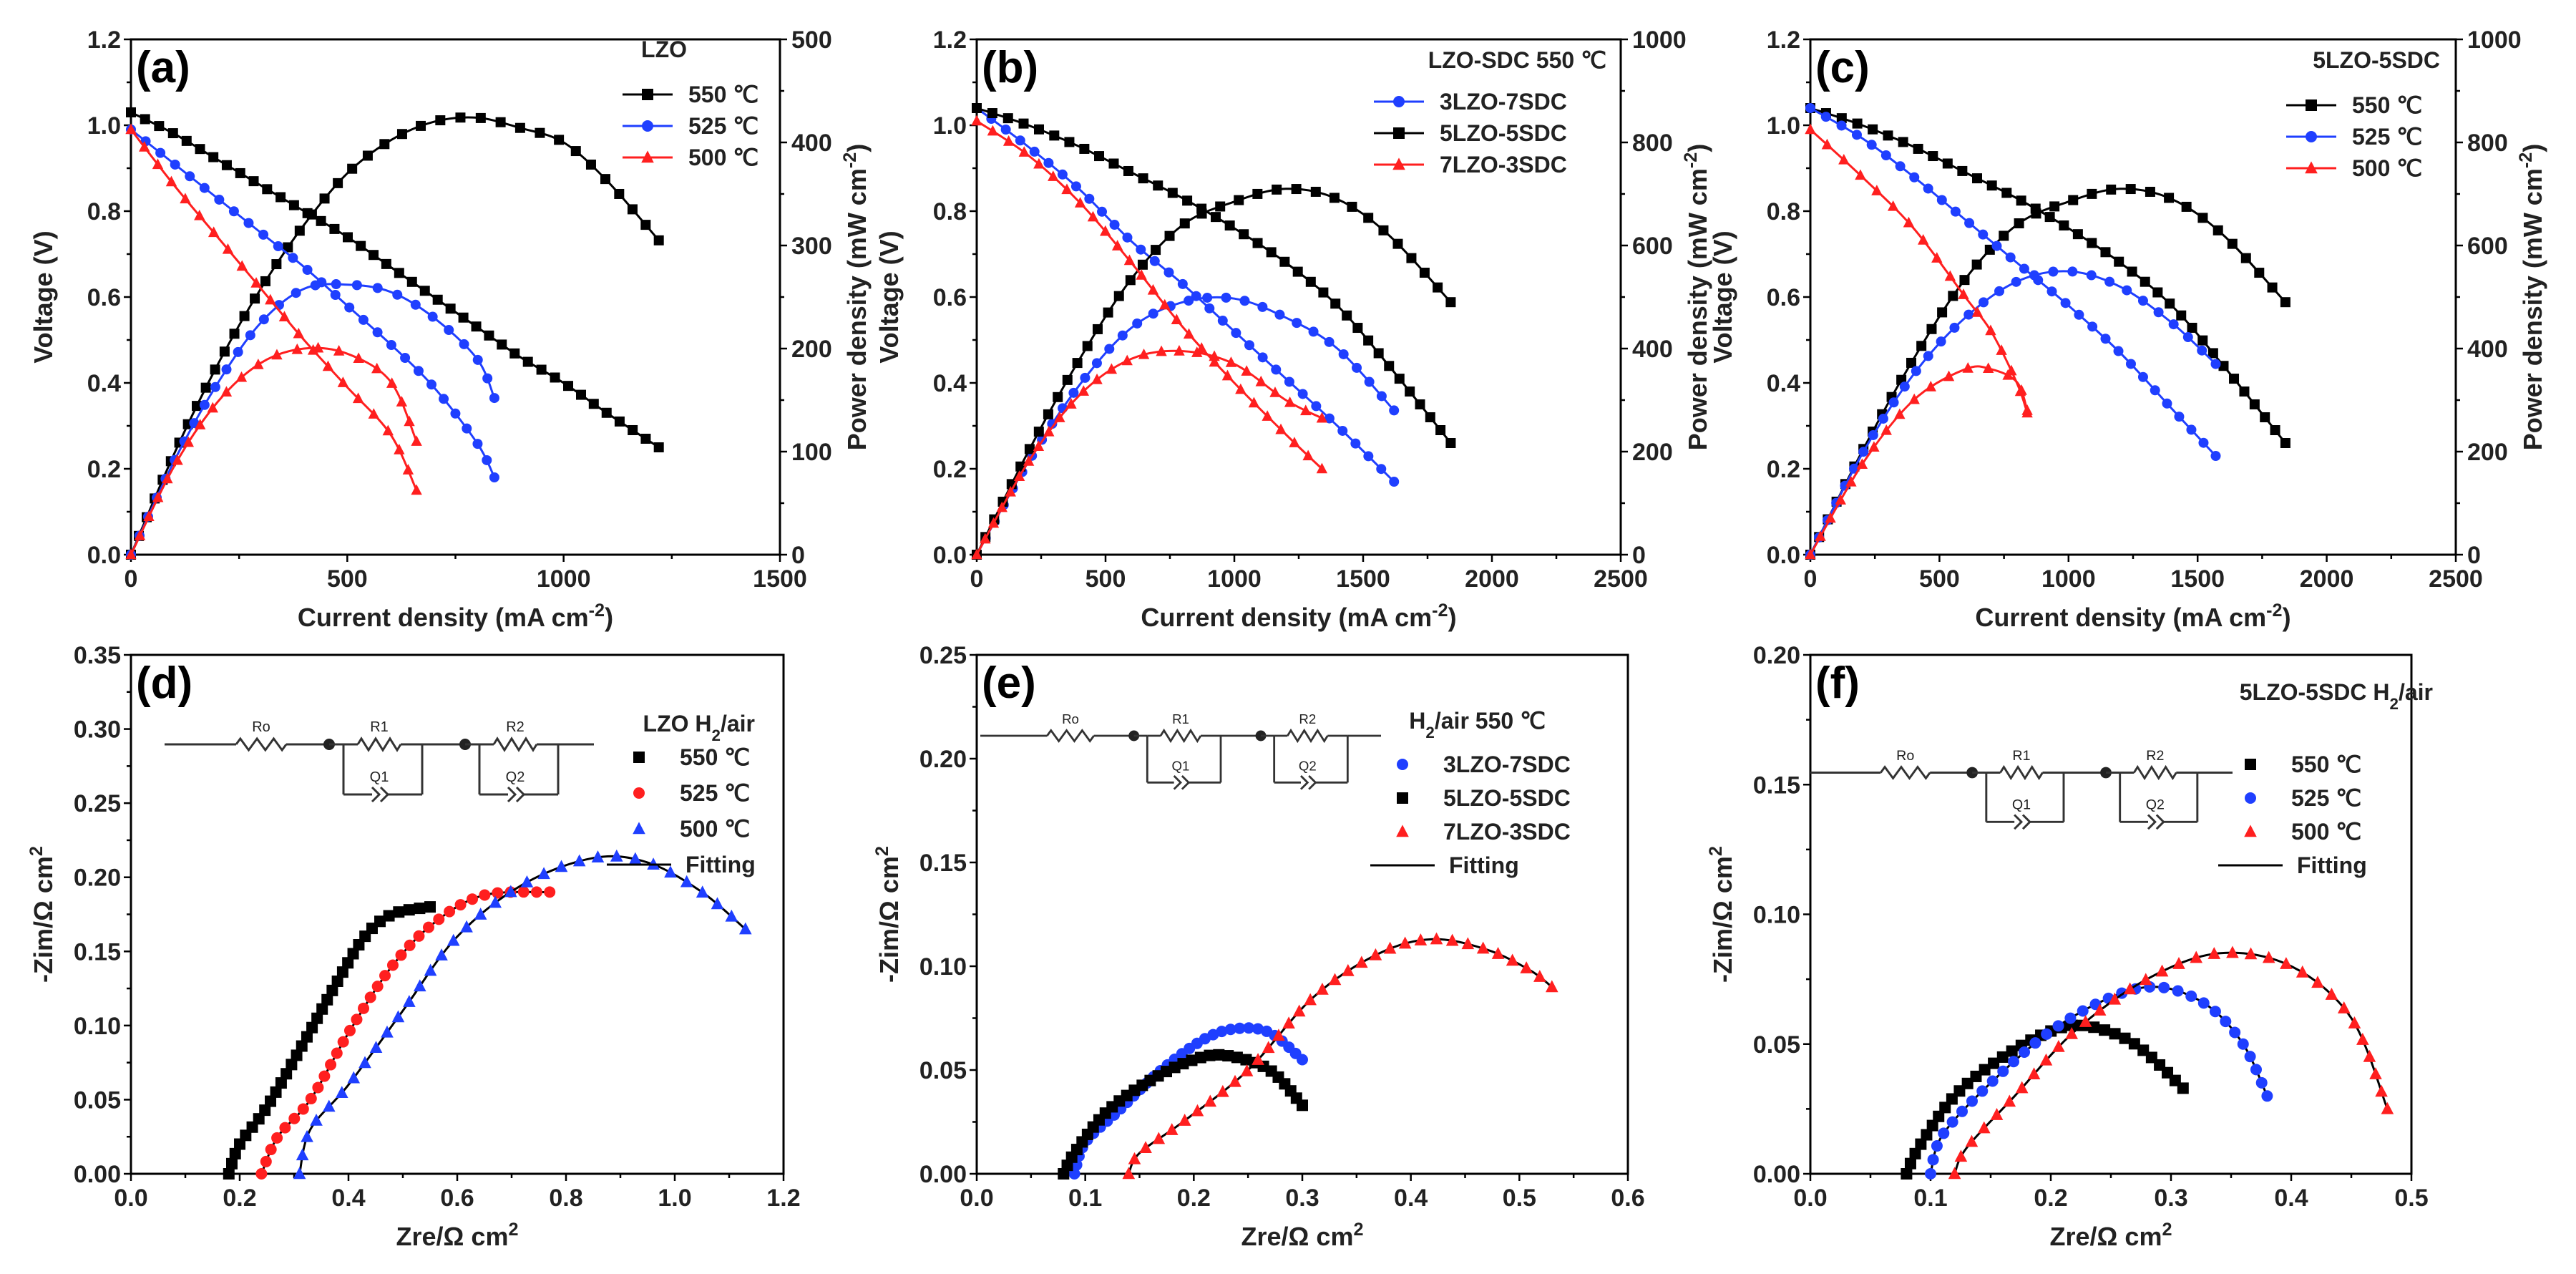  I want to click on legend: LZO-SDC 550 ℃ 3LZO-7SDC 5LZO-5SDC 7LZO-3SDC, so click(1490, 112).